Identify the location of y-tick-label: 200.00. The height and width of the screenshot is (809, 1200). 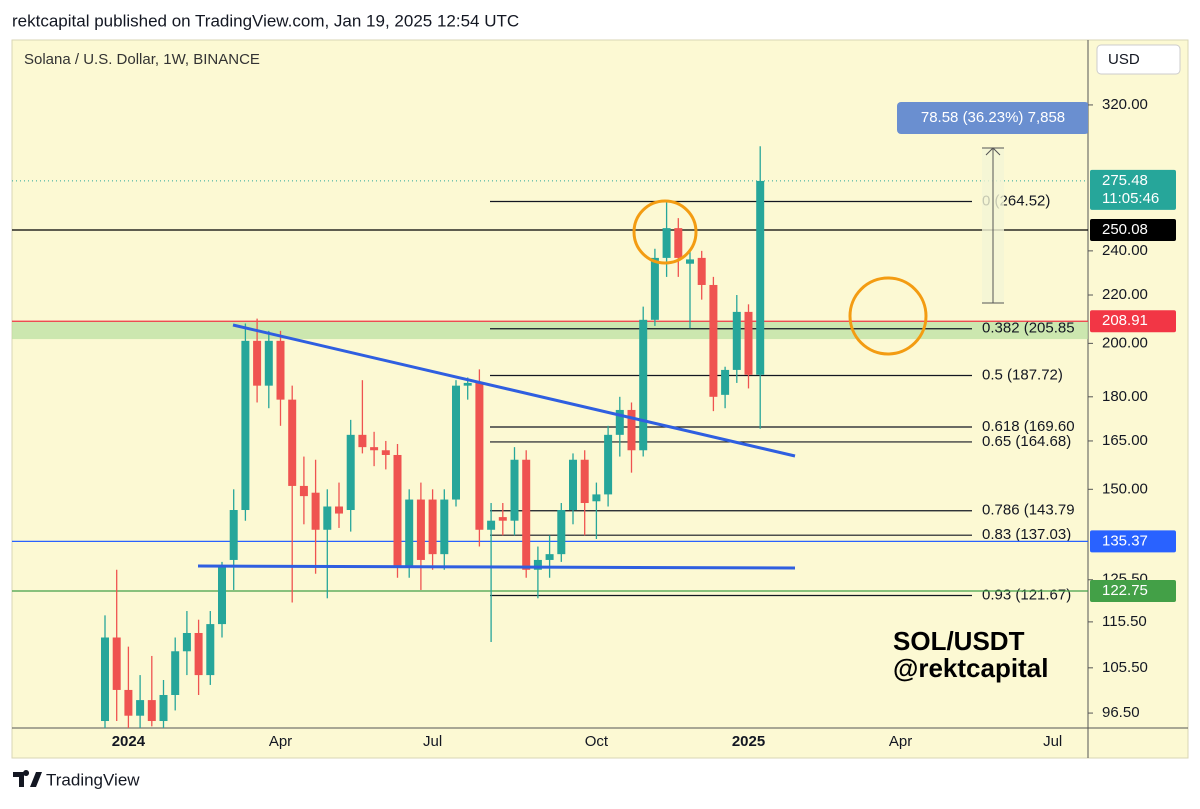
(1125, 342).